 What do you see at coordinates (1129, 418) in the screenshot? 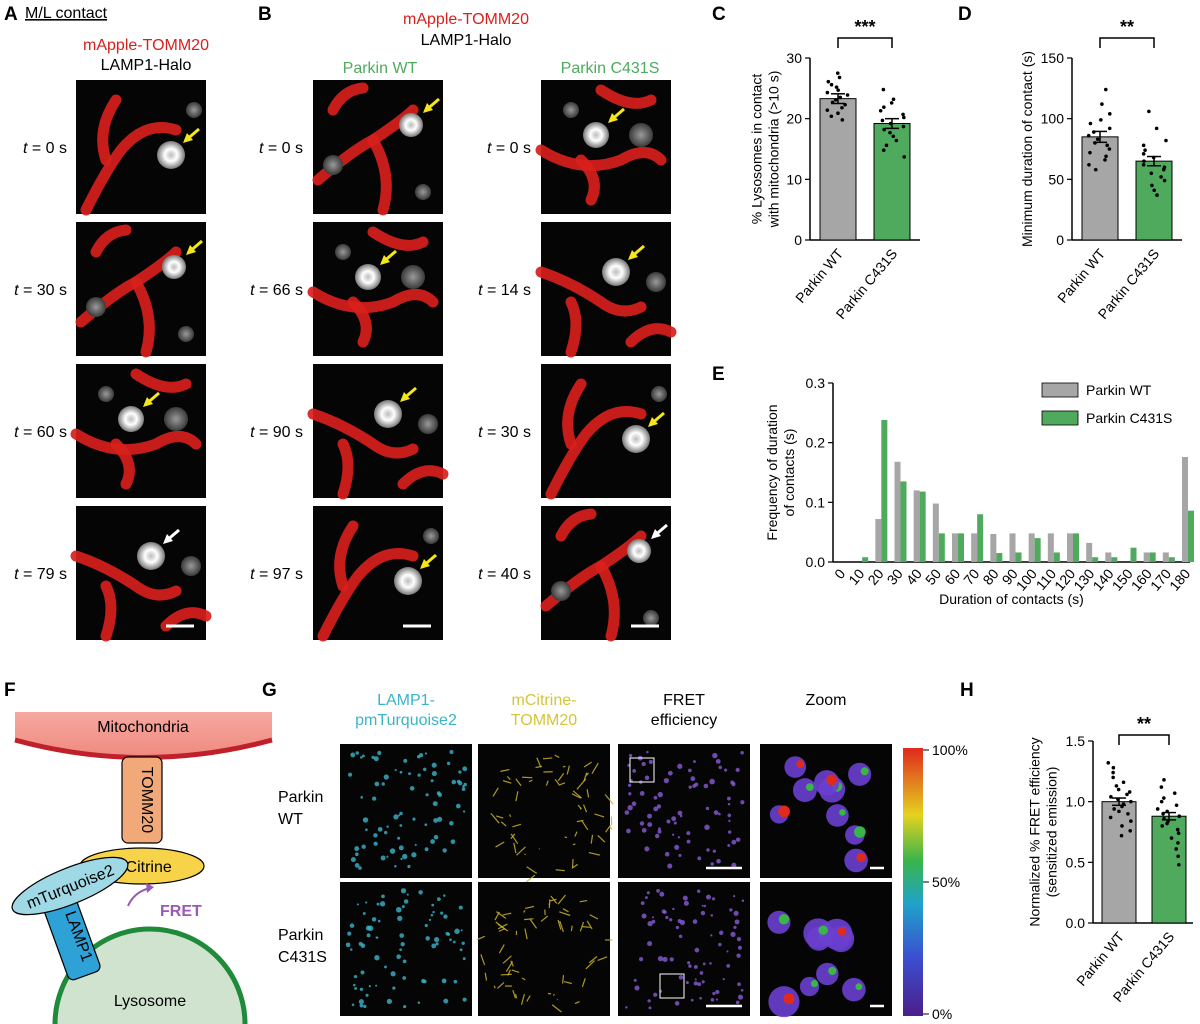
I see `legend-label: Parkin C431S` at bounding box center [1129, 418].